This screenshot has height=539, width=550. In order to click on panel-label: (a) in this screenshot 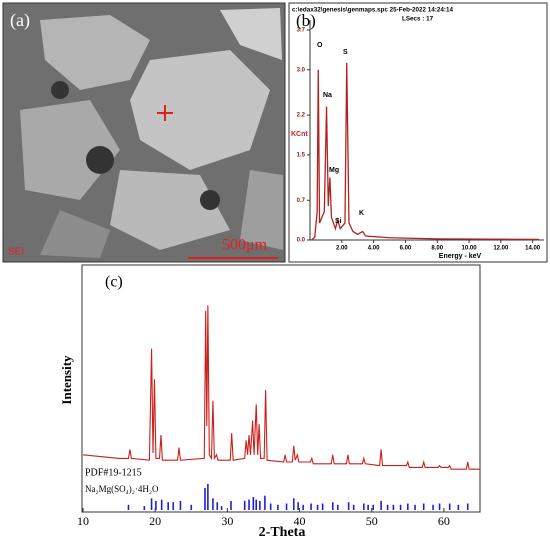, I will do `click(20, 20)`.